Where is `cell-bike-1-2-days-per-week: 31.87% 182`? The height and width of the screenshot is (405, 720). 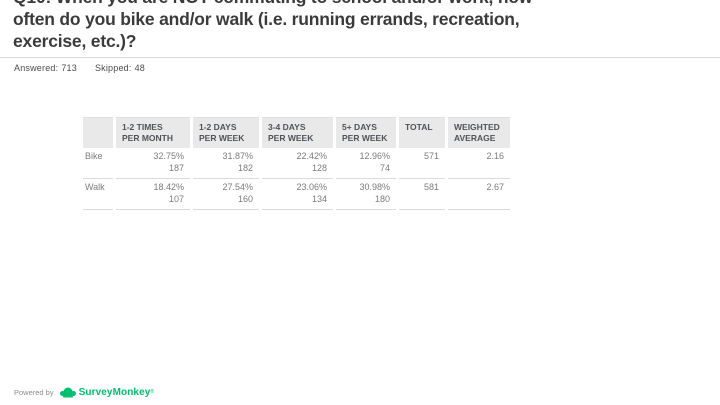
cell-bike-1-2-days-per-week: 31.87% 182 is located at coordinates (226, 163).